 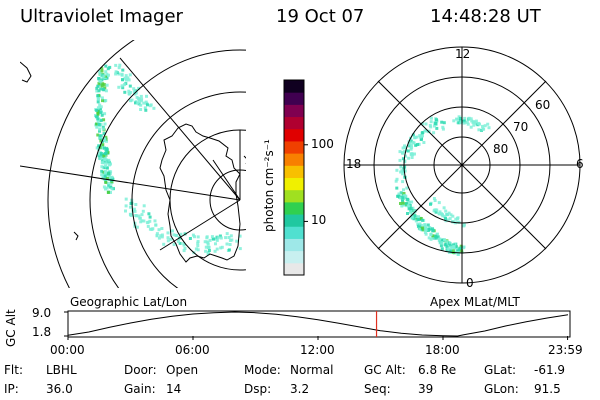 What do you see at coordinates (463, 54) in the screenshot?
I see `mlt-label-top: 12` at bounding box center [463, 54].